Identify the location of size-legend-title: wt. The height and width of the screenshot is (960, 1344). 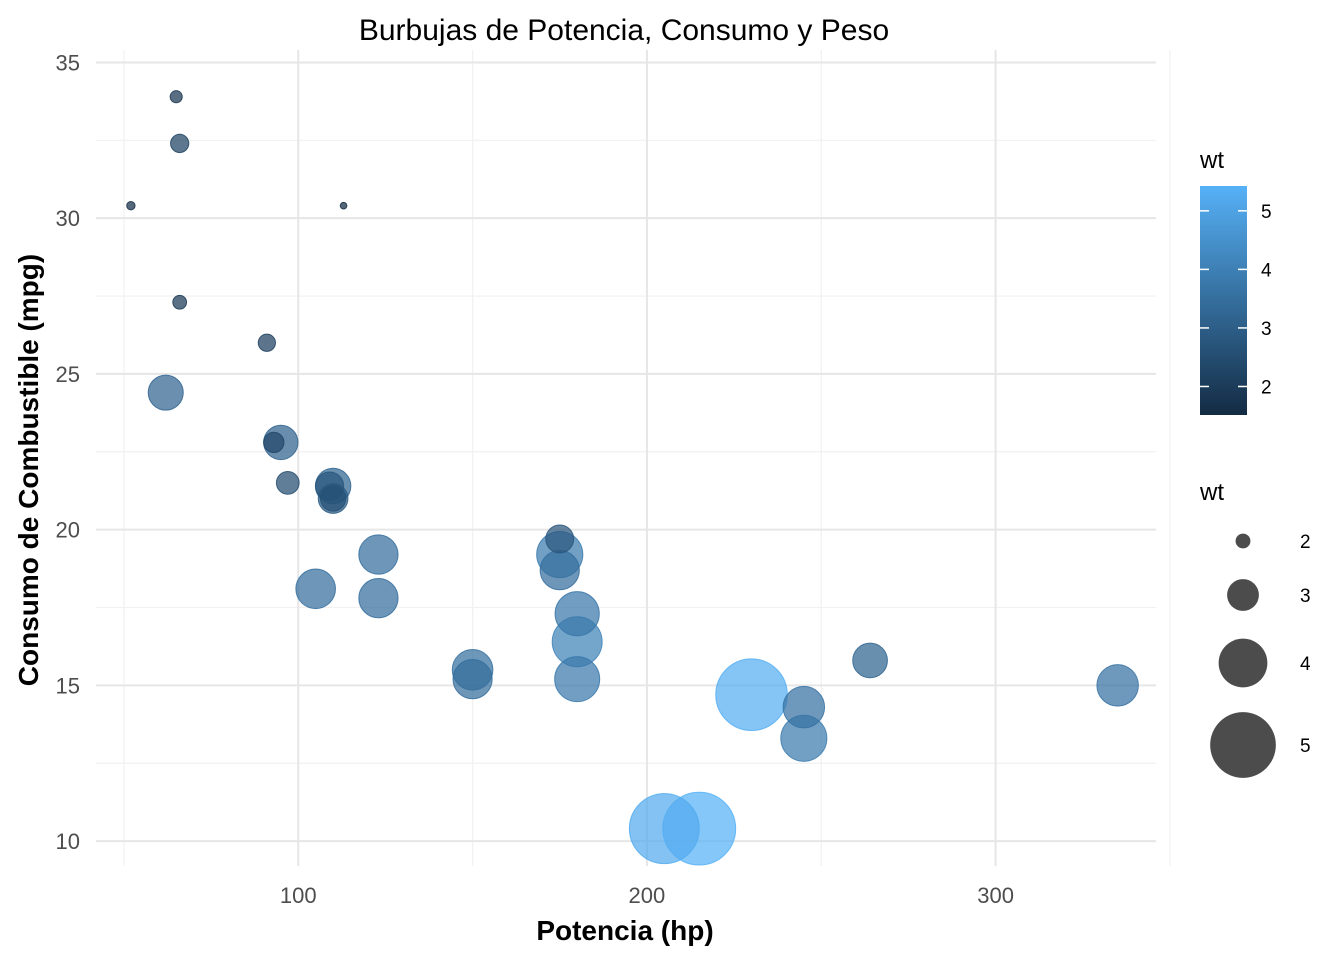
(1211, 492).